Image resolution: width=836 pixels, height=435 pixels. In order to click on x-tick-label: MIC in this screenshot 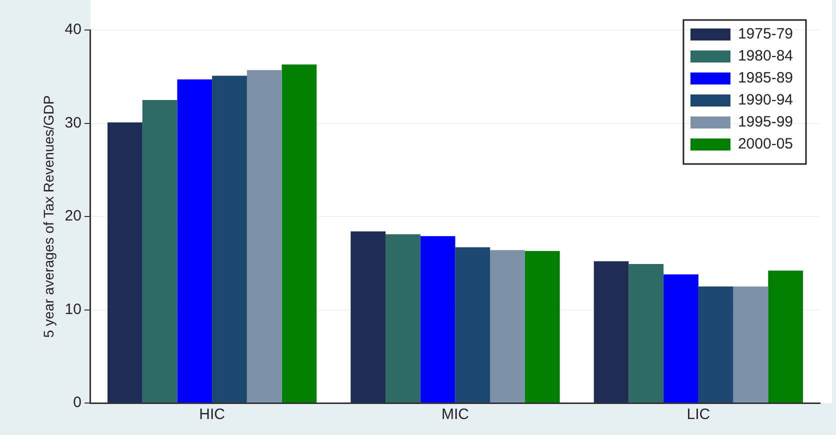, I will do `click(455, 415)`.